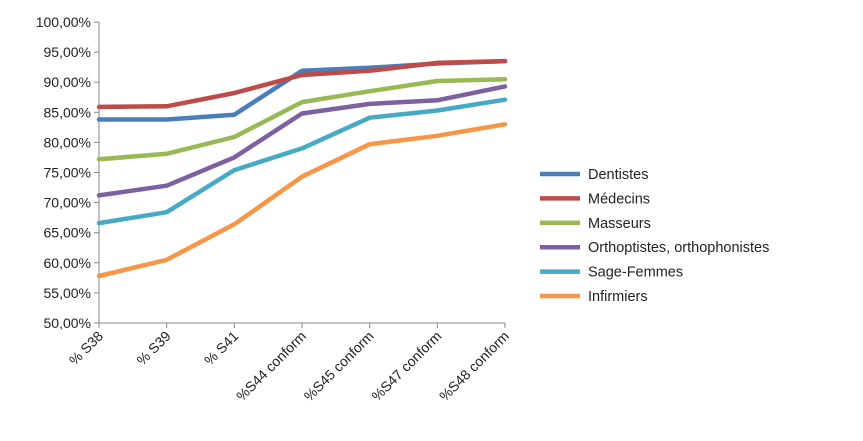 Image resolution: width=863 pixels, height=441 pixels. Describe the element at coordinates (67, 323) in the screenshot. I see `y-tick-label: 50,00%` at that location.